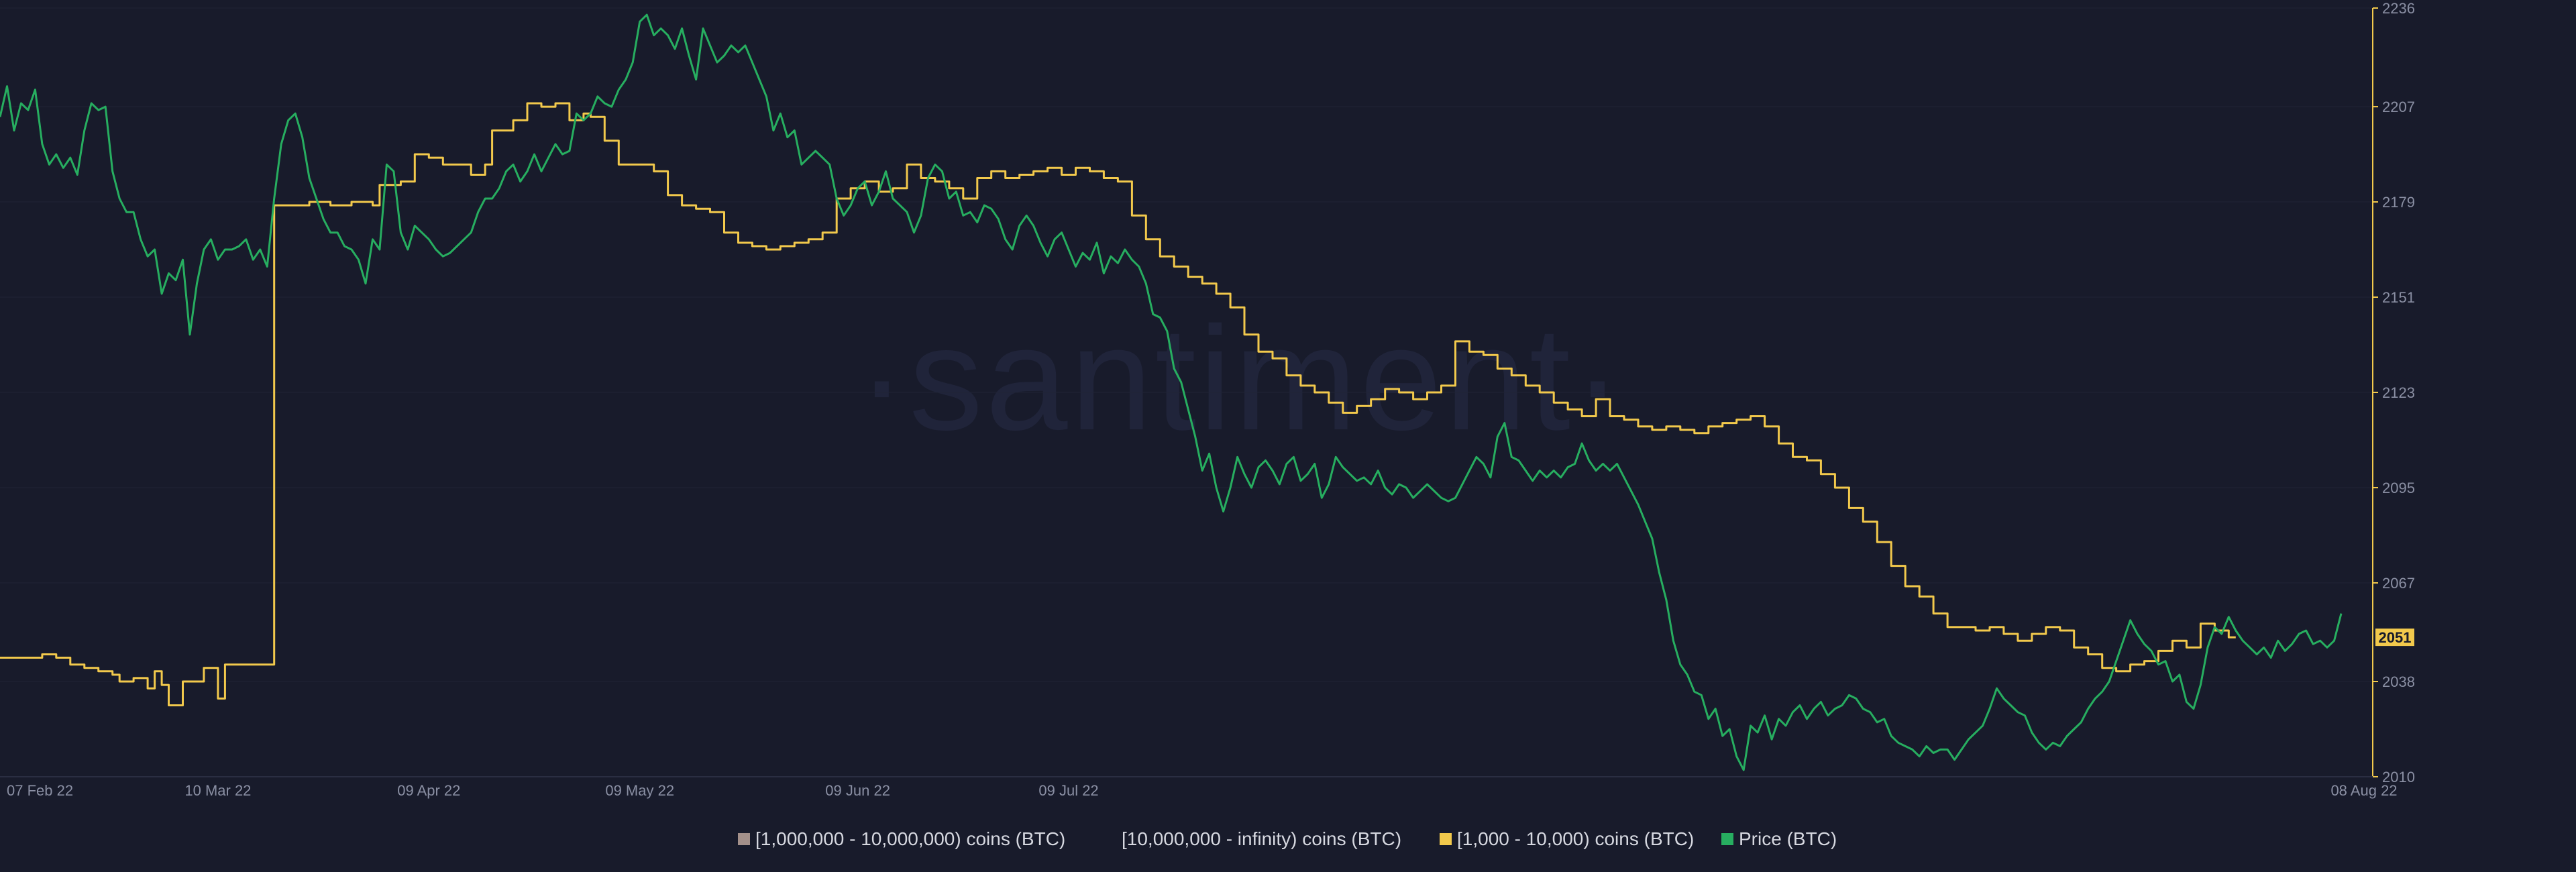  What do you see at coordinates (2398, 392) in the screenshot?
I see `y-tick-label-4: 2123` at bounding box center [2398, 392].